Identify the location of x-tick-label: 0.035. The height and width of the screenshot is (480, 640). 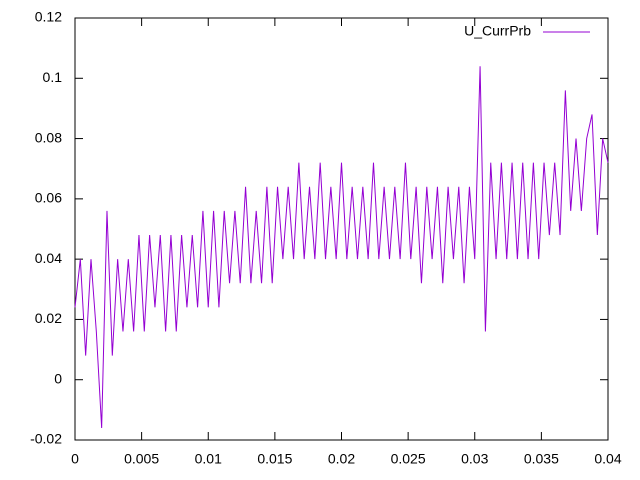
(541, 459).